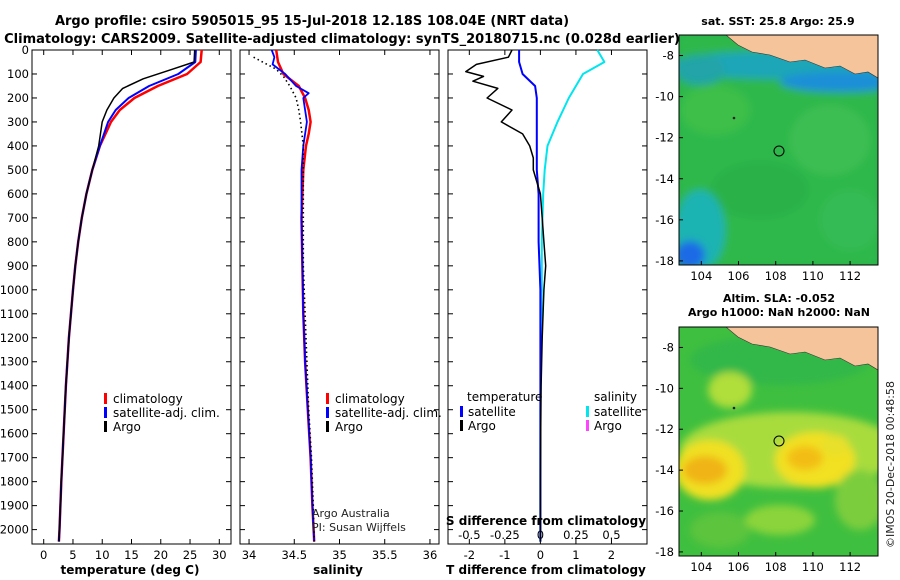 Image resolution: width=900 pixels, height=580 pixels. What do you see at coordinates (105, 412) in the screenshot?
I see `legend-satellite-swatch` at bounding box center [105, 412].